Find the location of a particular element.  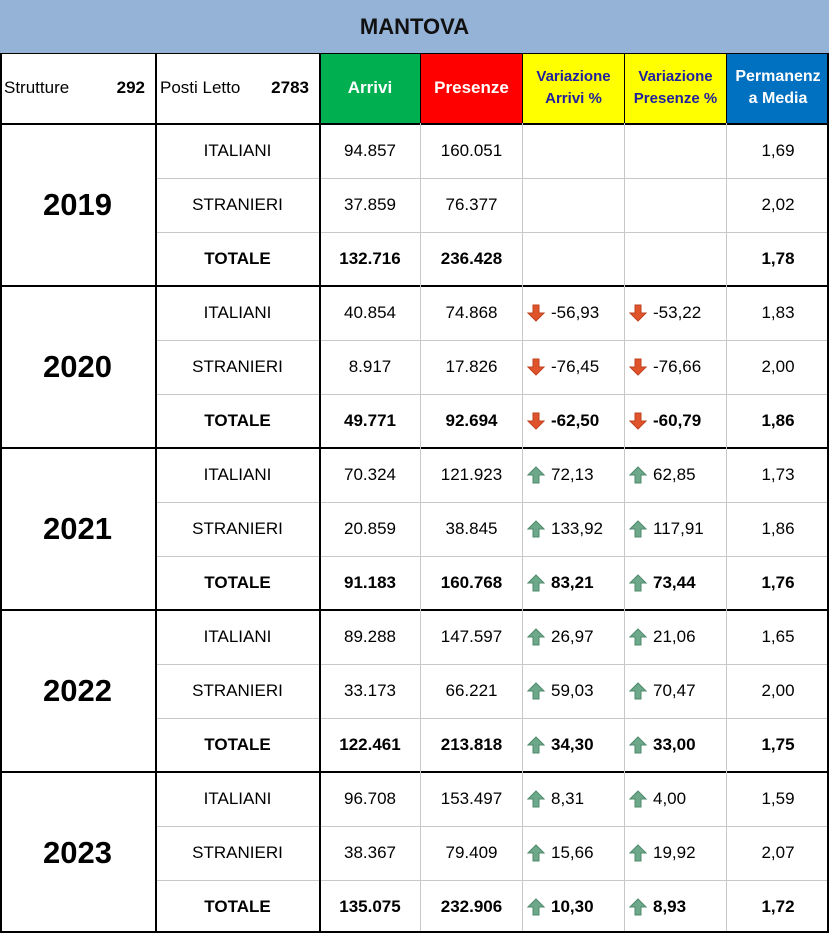

year-label: 2019 is located at coordinates (77, 204).